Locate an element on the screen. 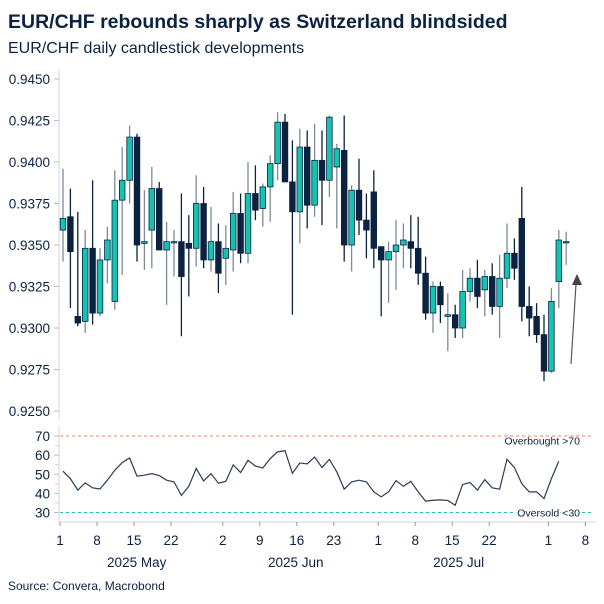  rsi-thresholds: Overbought >70 Oversold <30 is located at coordinates (326, 478).